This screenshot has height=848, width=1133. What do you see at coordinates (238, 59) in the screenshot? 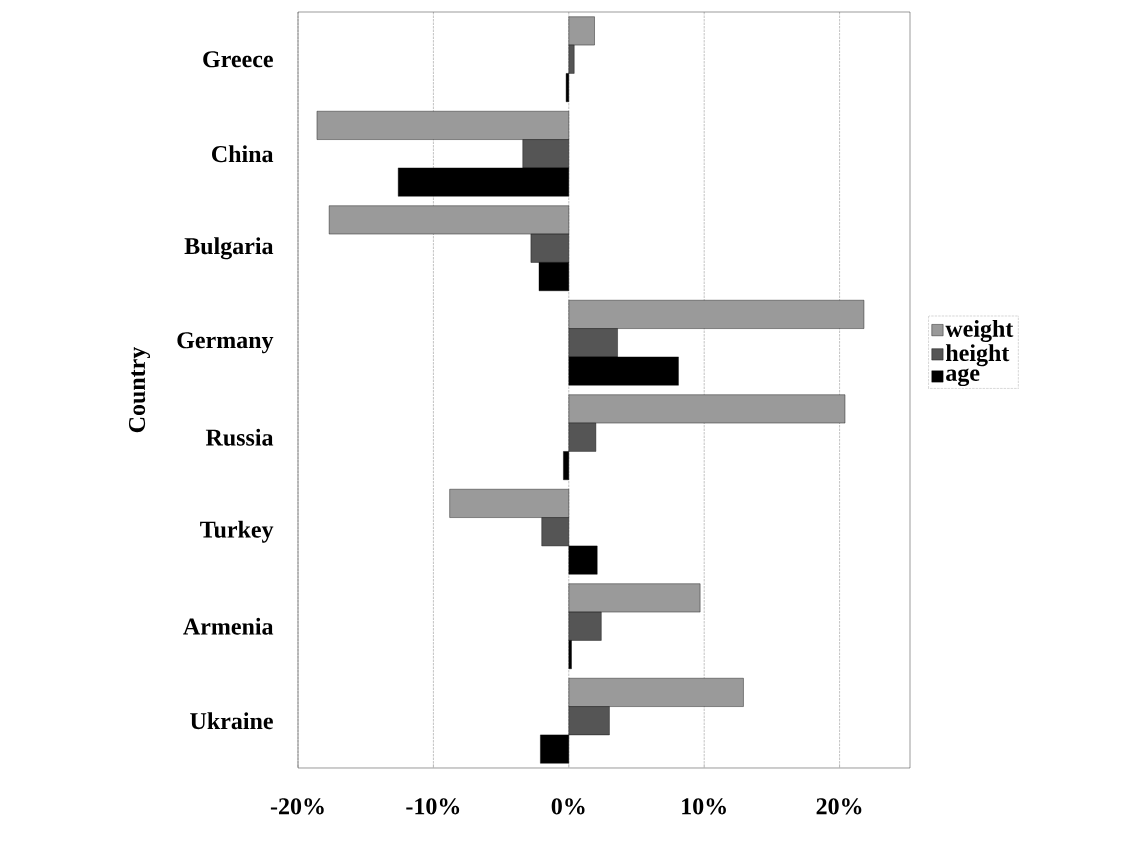
I see `y-tick-label: Greece` at bounding box center [238, 59].